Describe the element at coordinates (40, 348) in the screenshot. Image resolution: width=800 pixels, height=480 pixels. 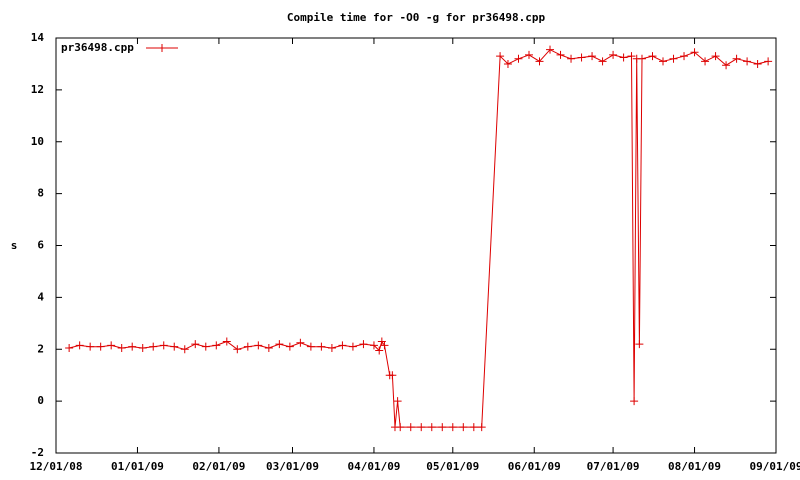
I see `y-tick-label: 2` at that location.